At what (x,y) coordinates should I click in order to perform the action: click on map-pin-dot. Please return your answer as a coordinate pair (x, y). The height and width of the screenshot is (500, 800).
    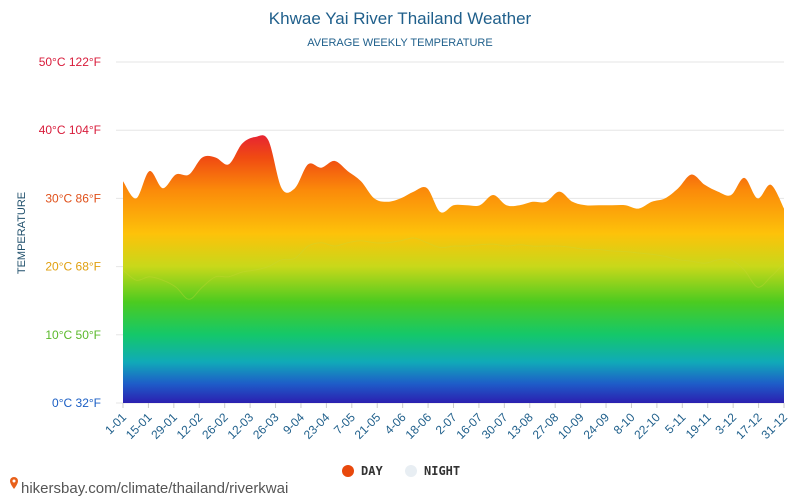
    Looking at the image, I should click on (14, 481).